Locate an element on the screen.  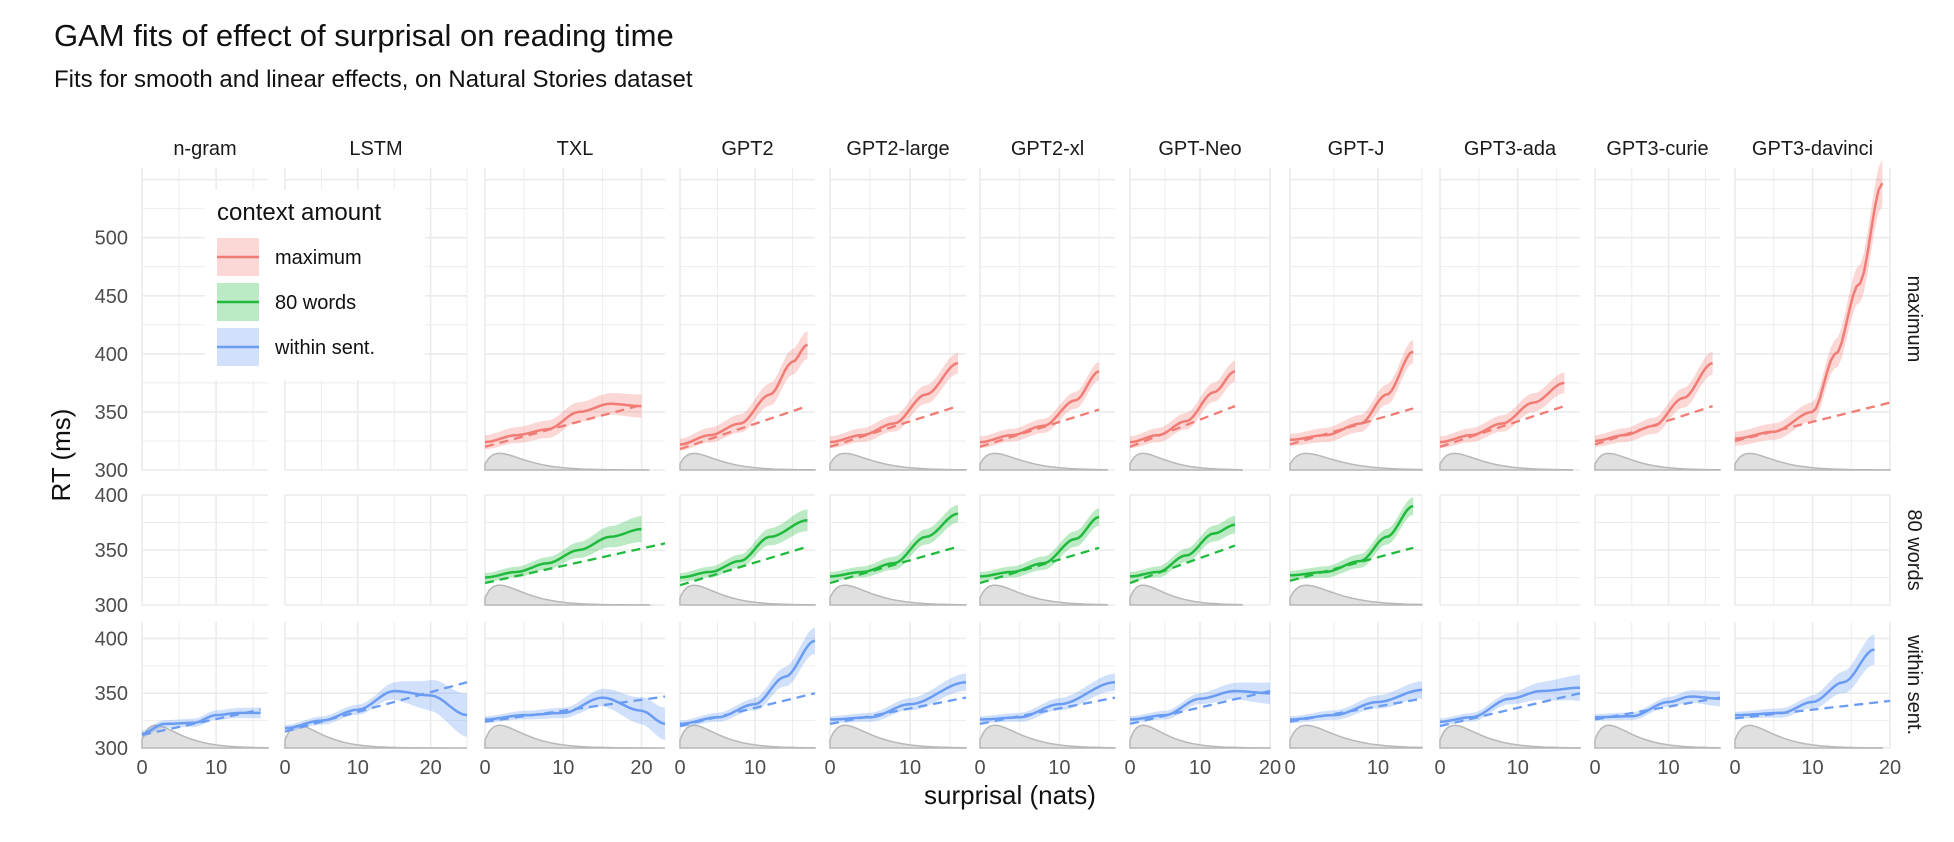
legend-background is located at coordinates (315, 285).